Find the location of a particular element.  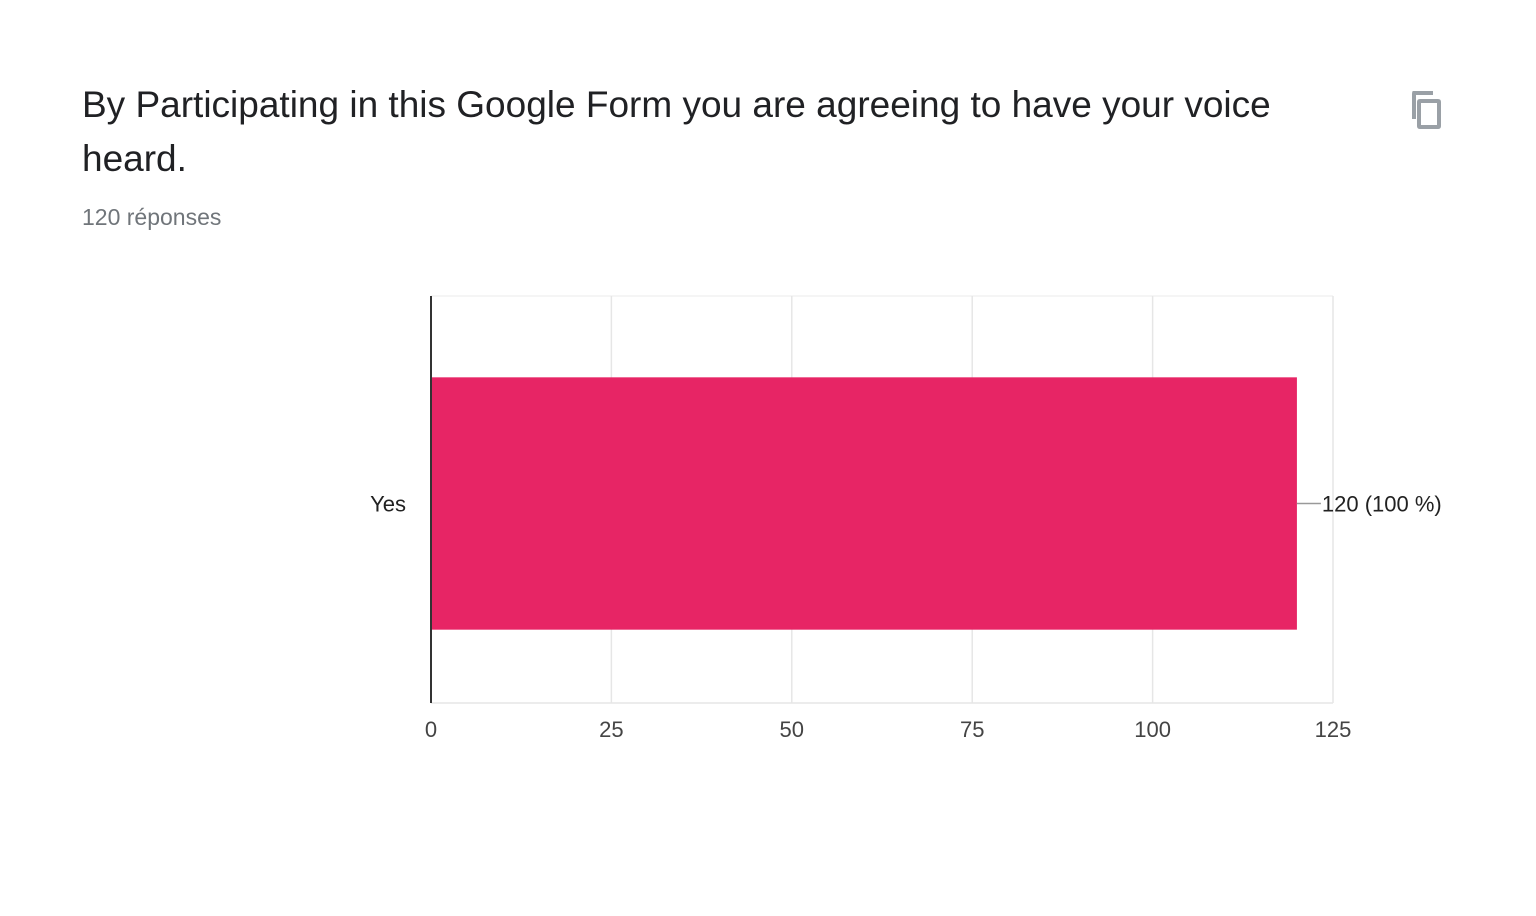

x-tick-label: 100 is located at coordinates (1152, 729).